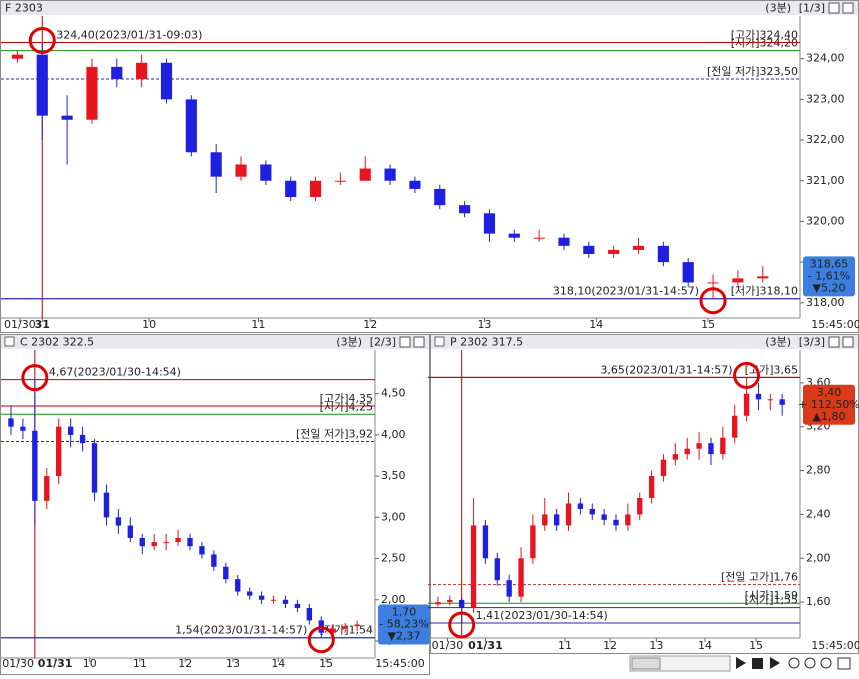 Image resolution: width=859 pixels, height=679 pixels. I want to click on y-tick-label: 324,00, so click(825, 58).